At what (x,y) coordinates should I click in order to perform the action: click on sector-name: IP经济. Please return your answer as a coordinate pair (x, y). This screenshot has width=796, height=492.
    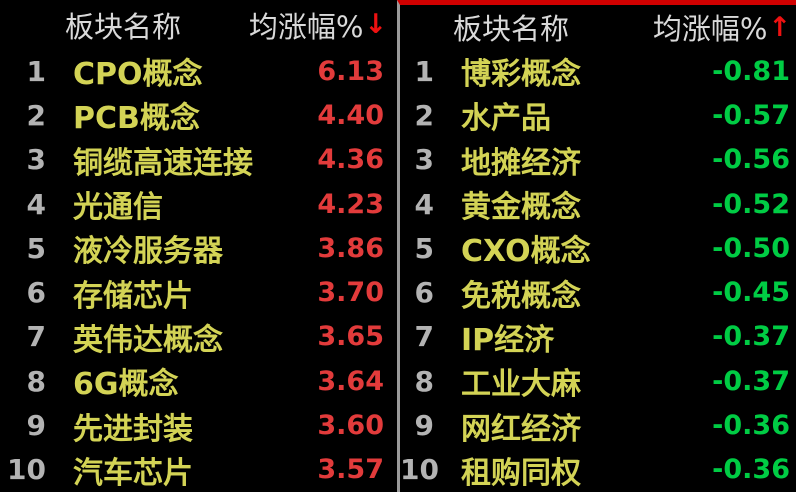
    Looking at the image, I should click on (508, 340).